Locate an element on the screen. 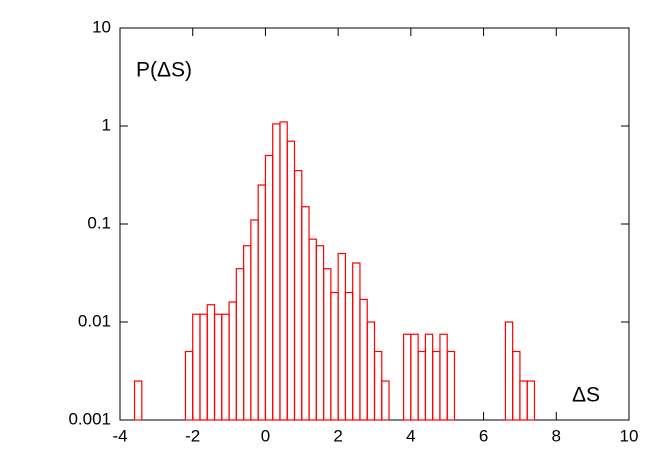 The width and height of the screenshot is (664, 465). x-tick-label: 0 is located at coordinates (265, 435).